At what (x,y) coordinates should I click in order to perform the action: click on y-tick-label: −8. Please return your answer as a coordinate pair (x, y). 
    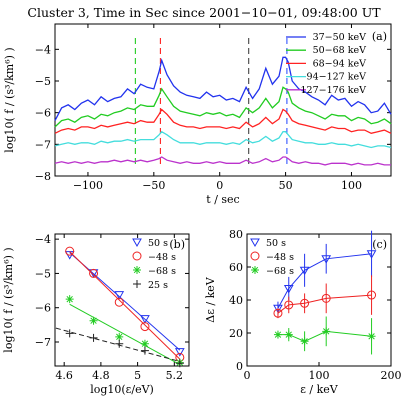
    Looking at the image, I should click on (43, 176).